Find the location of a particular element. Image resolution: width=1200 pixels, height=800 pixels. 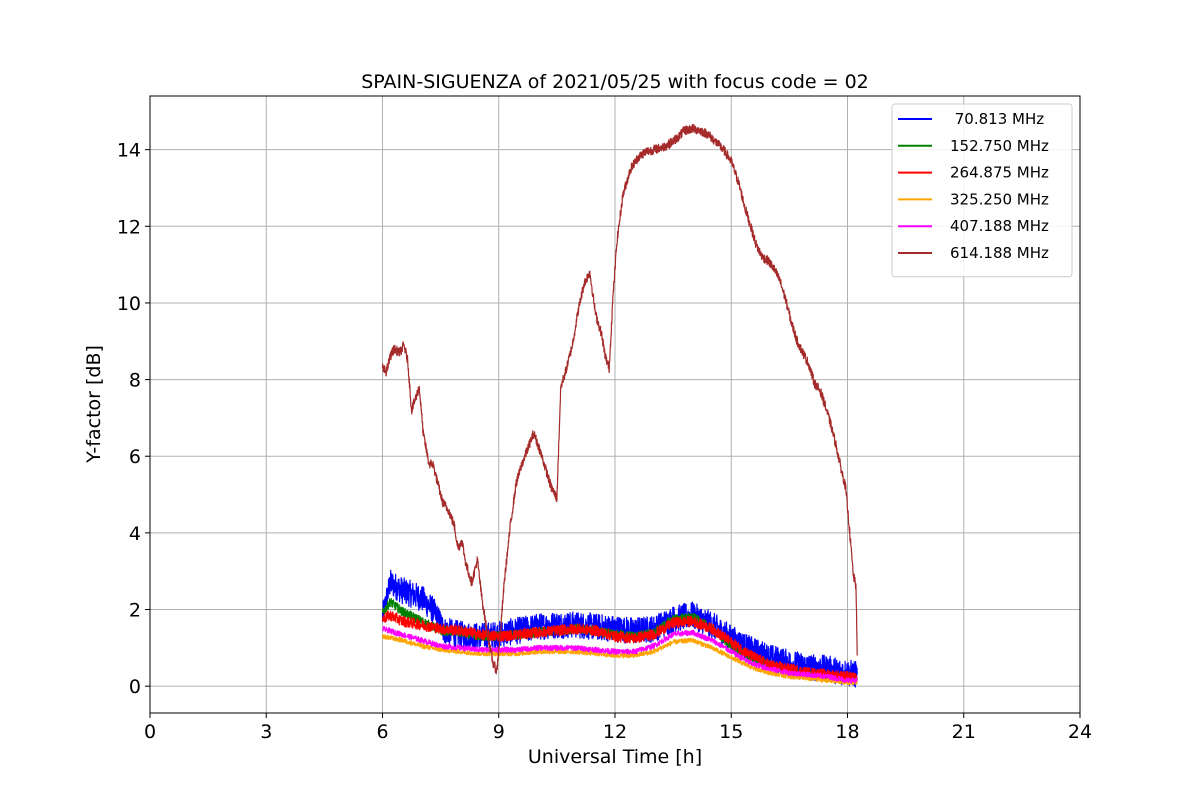

y-axis-label: Y-factor [dB] is located at coordinates (94, 404).